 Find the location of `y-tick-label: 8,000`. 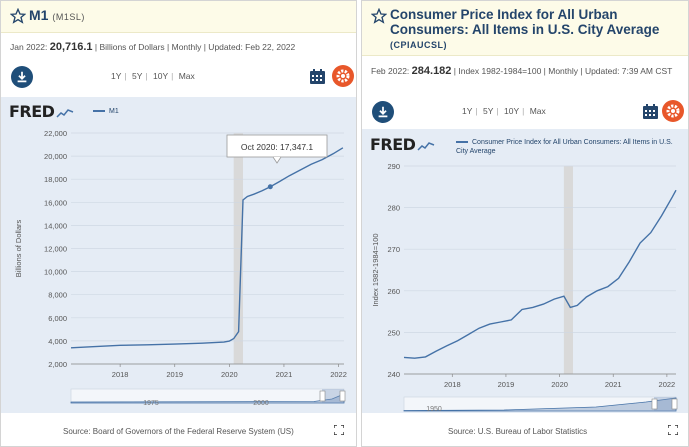

y-tick-label: 8,000 is located at coordinates (57, 295).